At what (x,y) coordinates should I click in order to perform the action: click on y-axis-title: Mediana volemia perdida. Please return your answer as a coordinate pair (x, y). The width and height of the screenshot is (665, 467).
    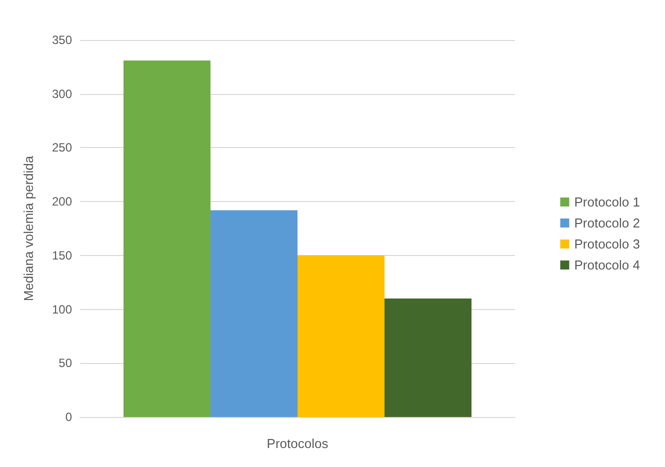
    Looking at the image, I should click on (28, 228).